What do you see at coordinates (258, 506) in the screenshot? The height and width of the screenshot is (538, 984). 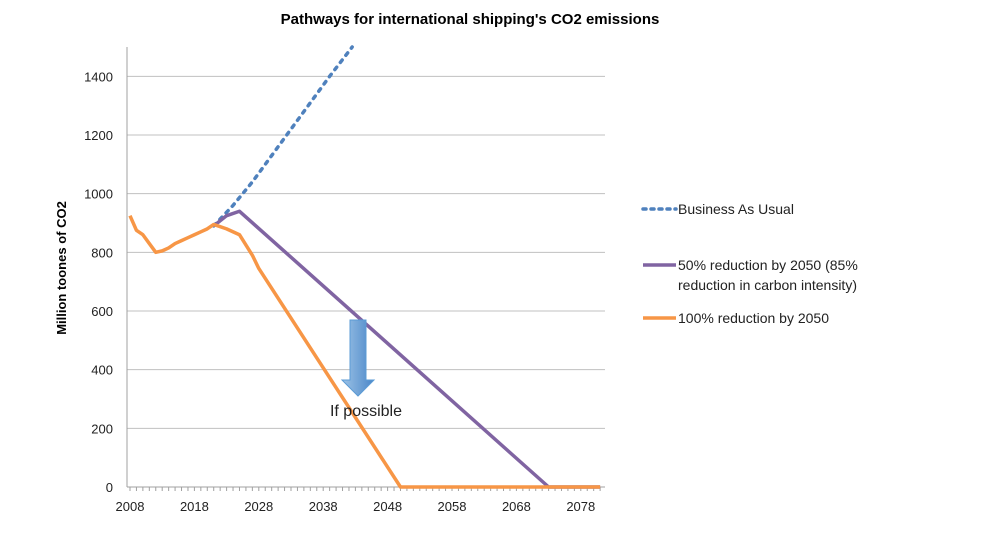 I see `x-tick-label: 2028` at bounding box center [258, 506].